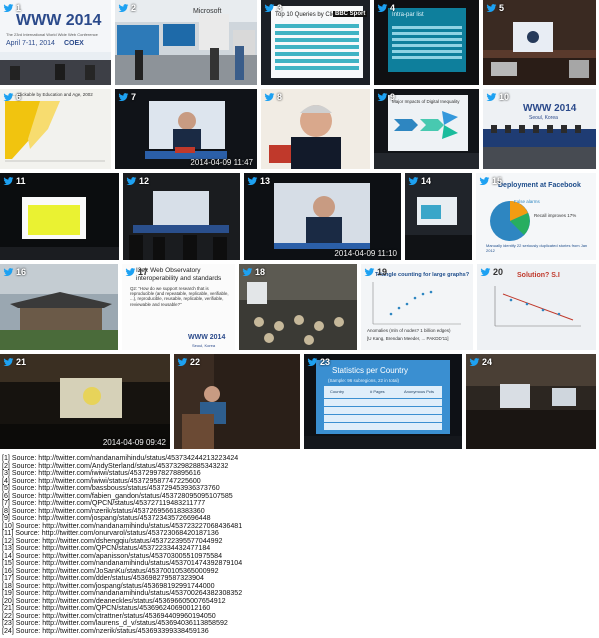 This screenshot has width=599, height=638. What do you see at coordinates (426, 42) in the screenshot?
I see `photo-tile-4: 4 Intra-par list` at bounding box center [426, 42].